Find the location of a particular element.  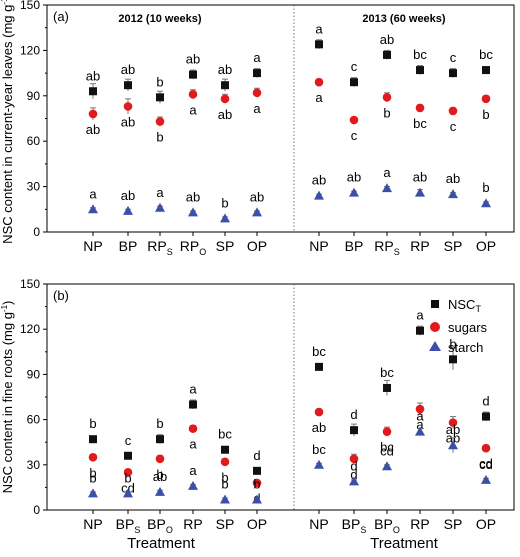

x-tick-label: BP is located at coordinates (354, 246).